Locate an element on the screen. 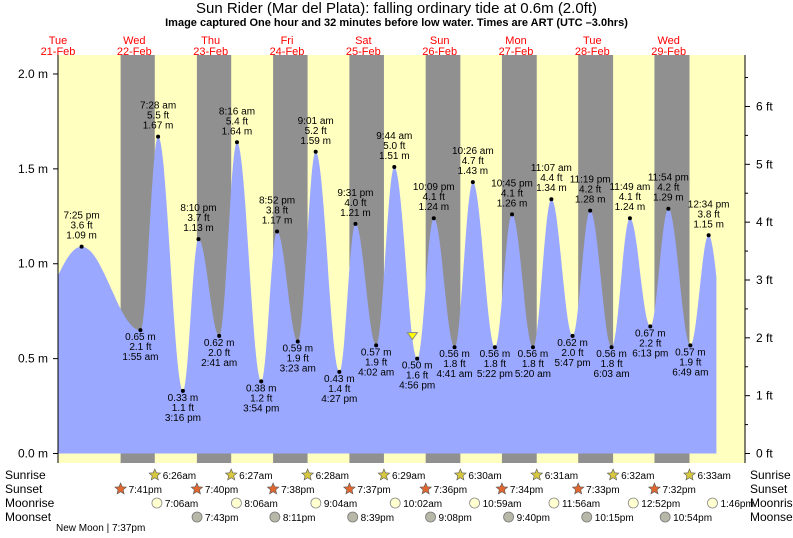 This screenshot has width=793, height=538. tide-label: 1.2 ft is located at coordinates (261, 398).